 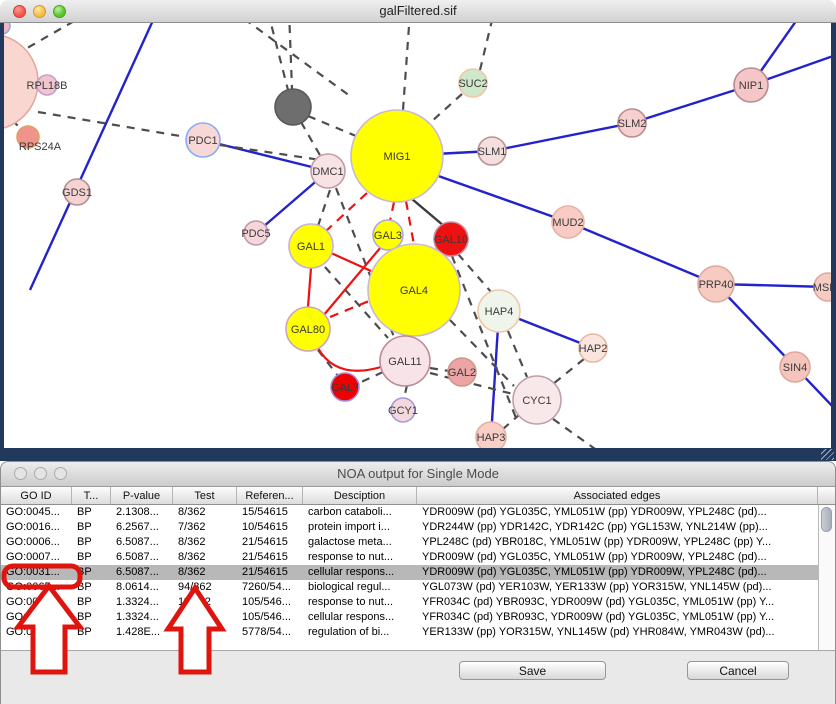 What do you see at coordinates (414, 290) in the screenshot?
I see `network-node-gal4` at bounding box center [414, 290].